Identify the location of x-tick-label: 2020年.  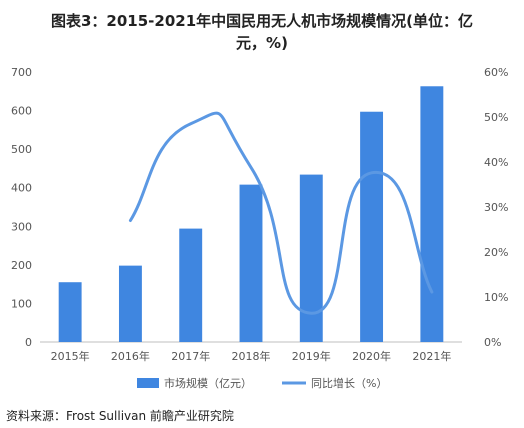
(371, 356).